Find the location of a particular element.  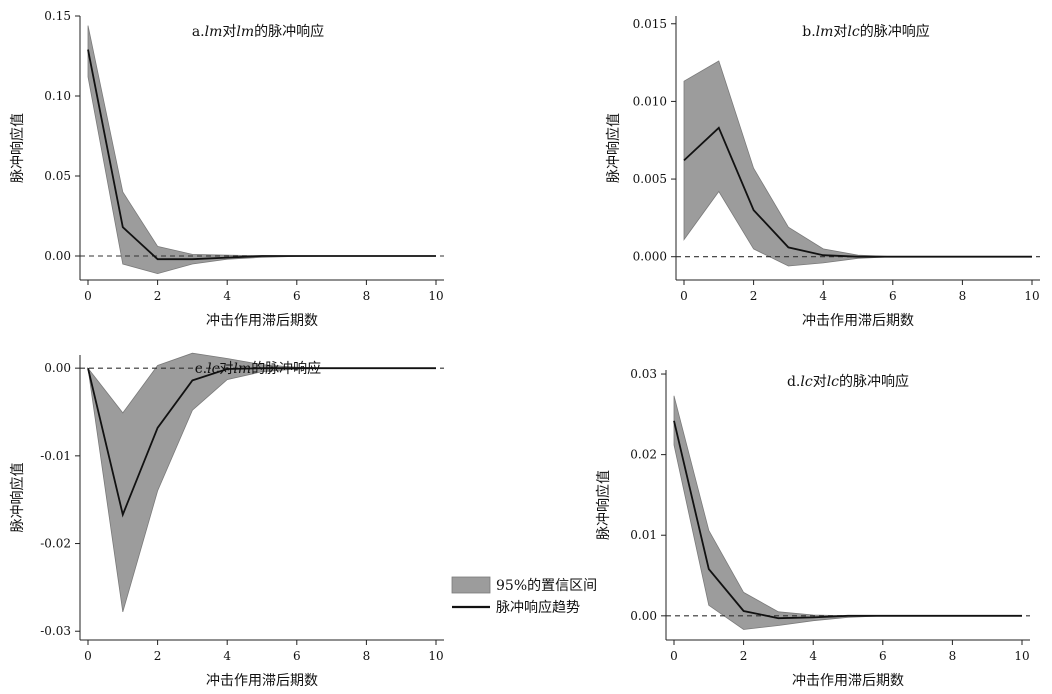

y-tick-label-d: 0.00 is located at coordinates (643, 616).